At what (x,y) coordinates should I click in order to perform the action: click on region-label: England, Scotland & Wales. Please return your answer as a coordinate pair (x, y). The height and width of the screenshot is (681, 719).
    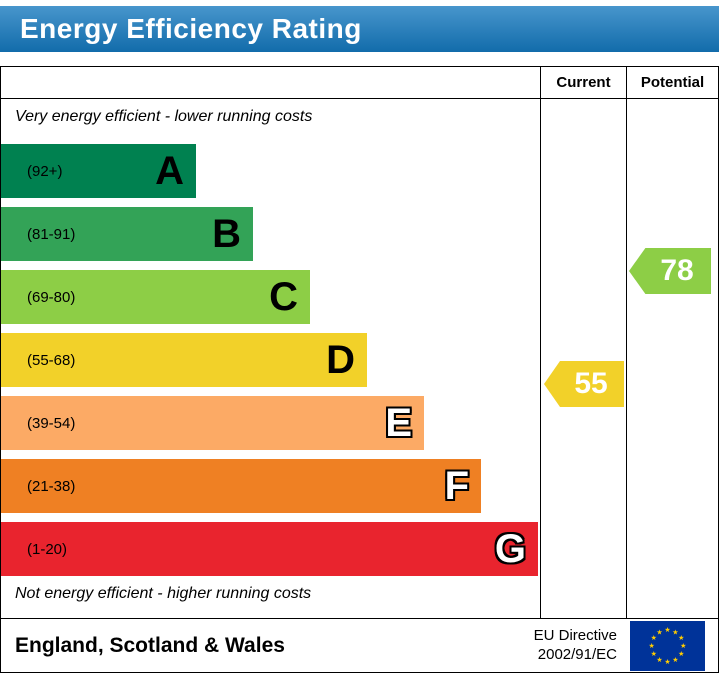
    Looking at the image, I should click on (150, 645).